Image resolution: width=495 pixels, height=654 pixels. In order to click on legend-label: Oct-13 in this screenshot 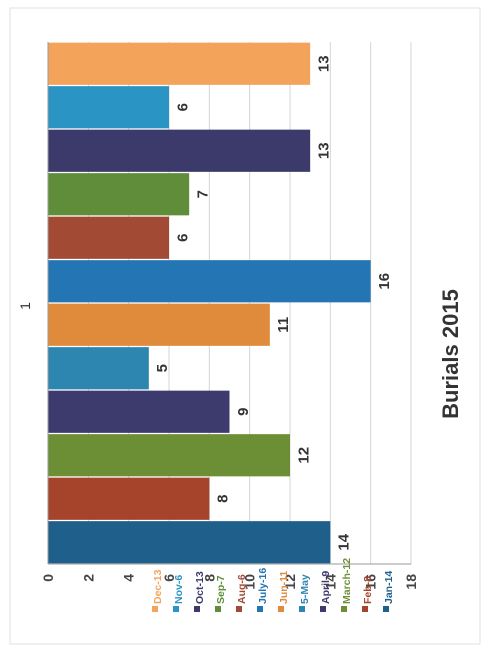, I will do `click(200, 587)`.